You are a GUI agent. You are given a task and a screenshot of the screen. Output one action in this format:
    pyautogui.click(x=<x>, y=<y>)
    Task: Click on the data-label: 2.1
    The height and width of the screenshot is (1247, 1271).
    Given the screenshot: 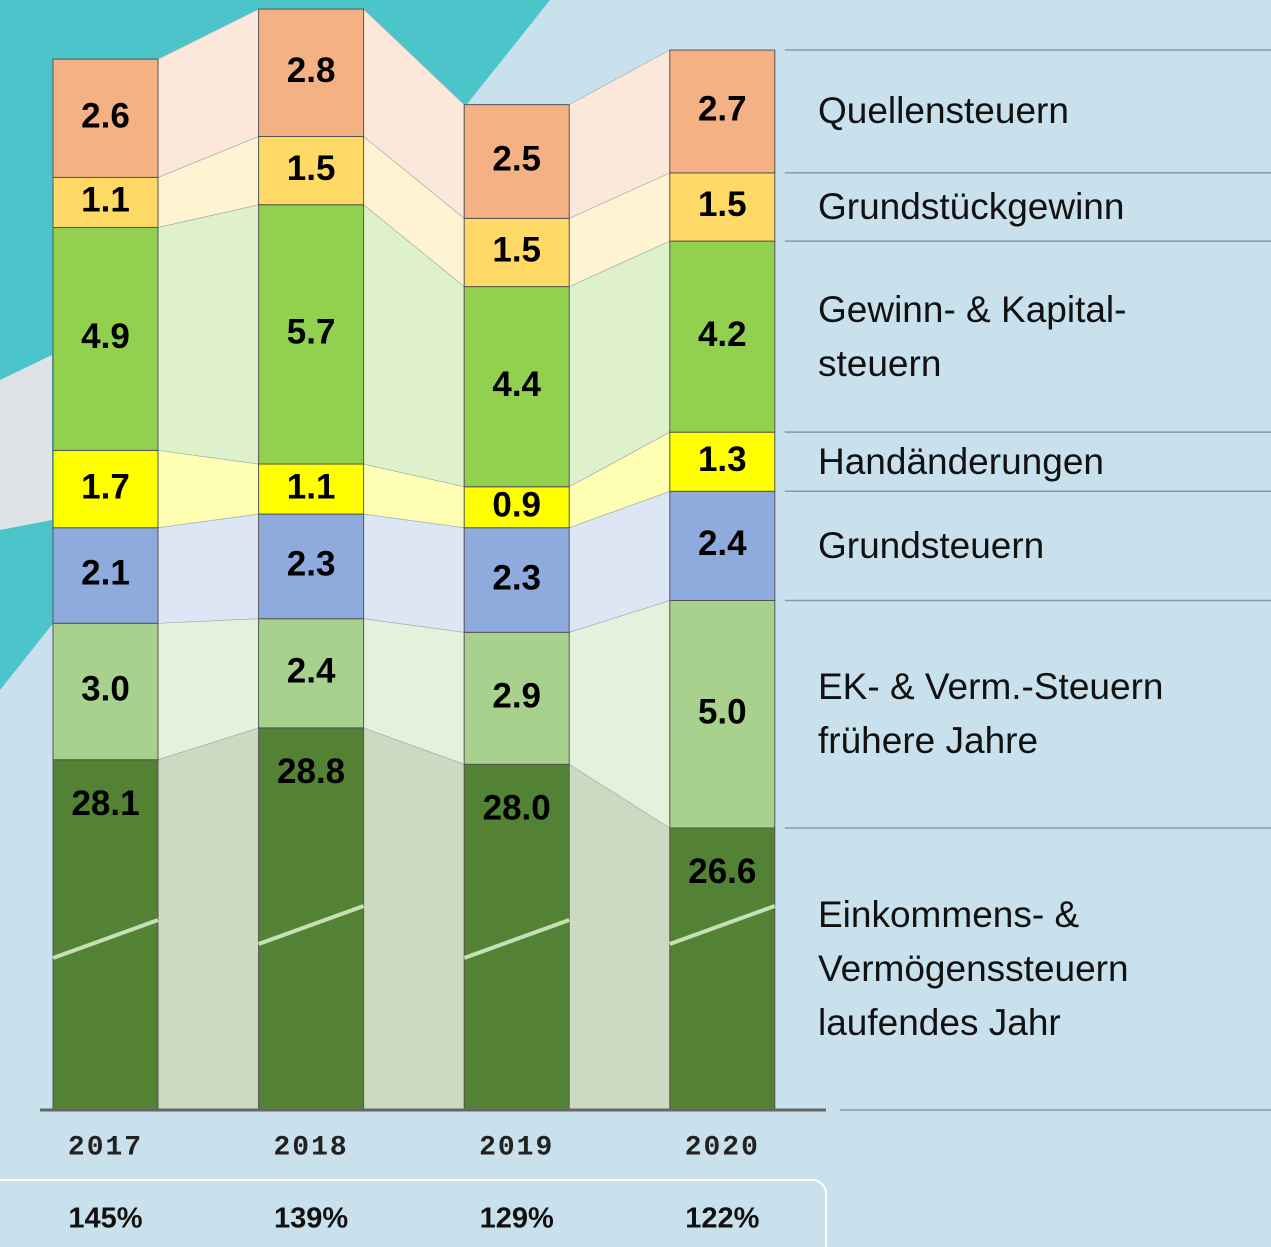 What is the action you would take?
    pyautogui.click(x=105, y=573)
    